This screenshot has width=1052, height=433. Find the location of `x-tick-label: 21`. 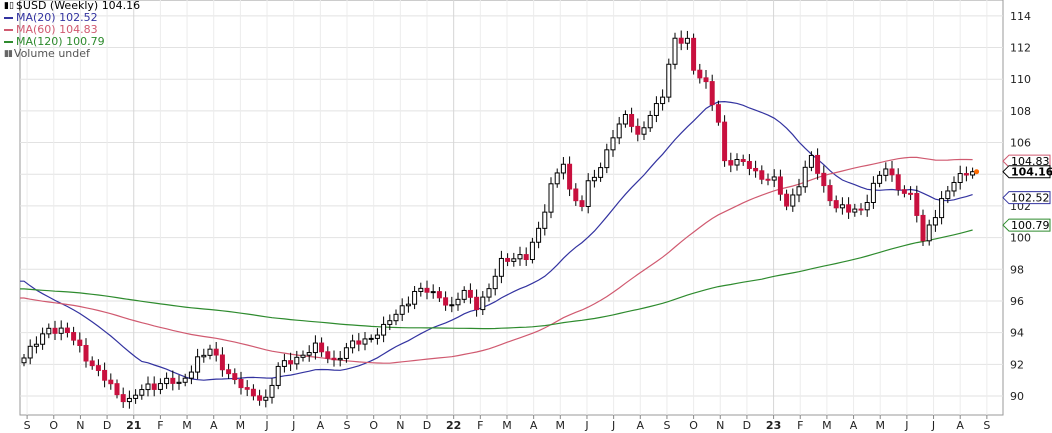

x-tick-label: 21 is located at coordinates (133, 425).